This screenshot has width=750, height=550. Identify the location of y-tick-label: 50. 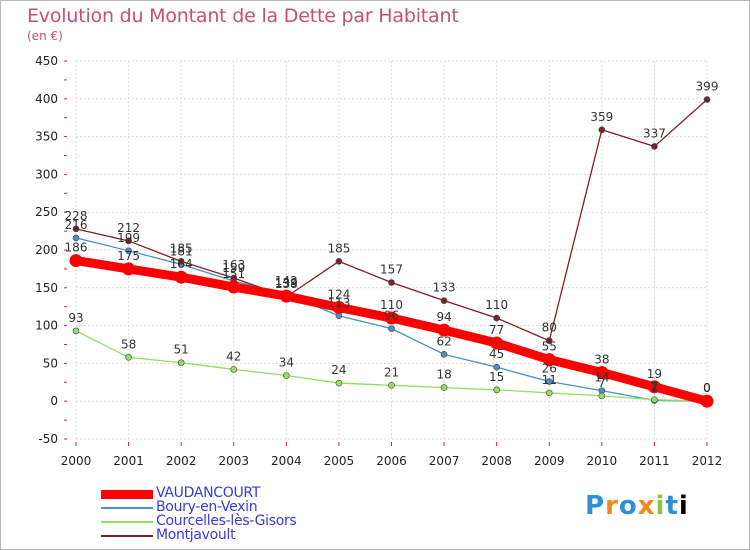
(50, 363).